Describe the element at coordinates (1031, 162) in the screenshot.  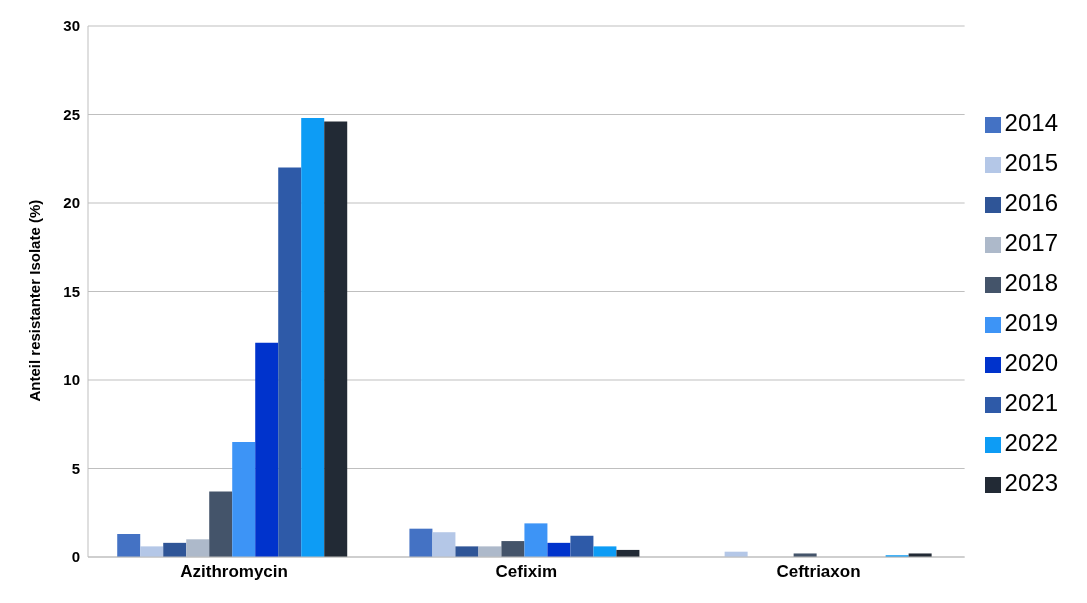
I see `legend-label: 2015` at that location.